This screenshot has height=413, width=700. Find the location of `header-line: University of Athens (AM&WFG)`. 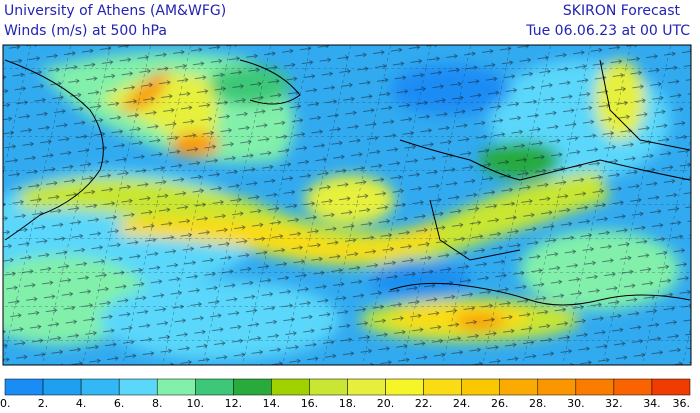

header-line: University of Athens (AM&WFG) is located at coordinates (115, 11).